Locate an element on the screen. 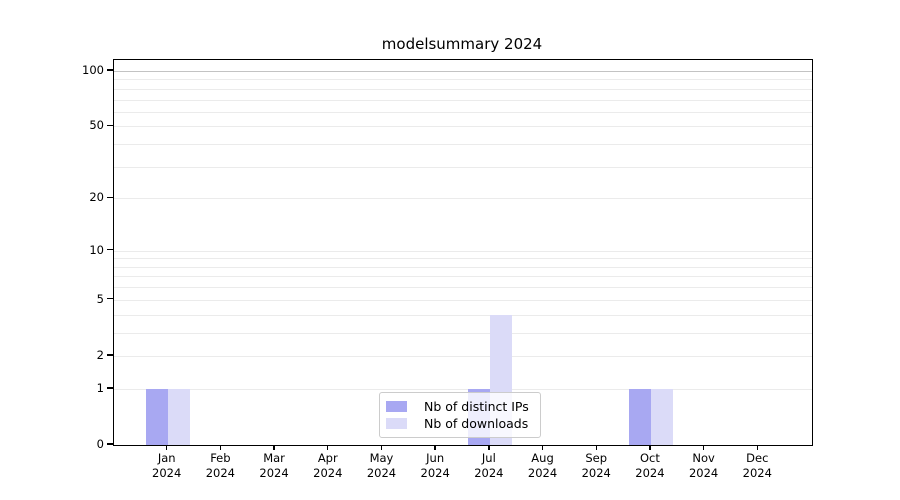 This screenshot has width=900, height=500. legend-item-downloads: Nb of downloads is located at coordinates (459, 423).